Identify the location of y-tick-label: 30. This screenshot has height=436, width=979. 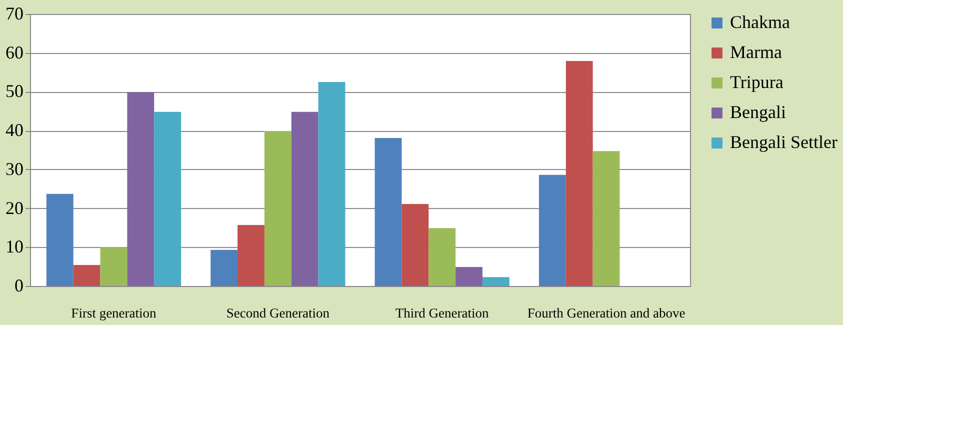
(15, 168).